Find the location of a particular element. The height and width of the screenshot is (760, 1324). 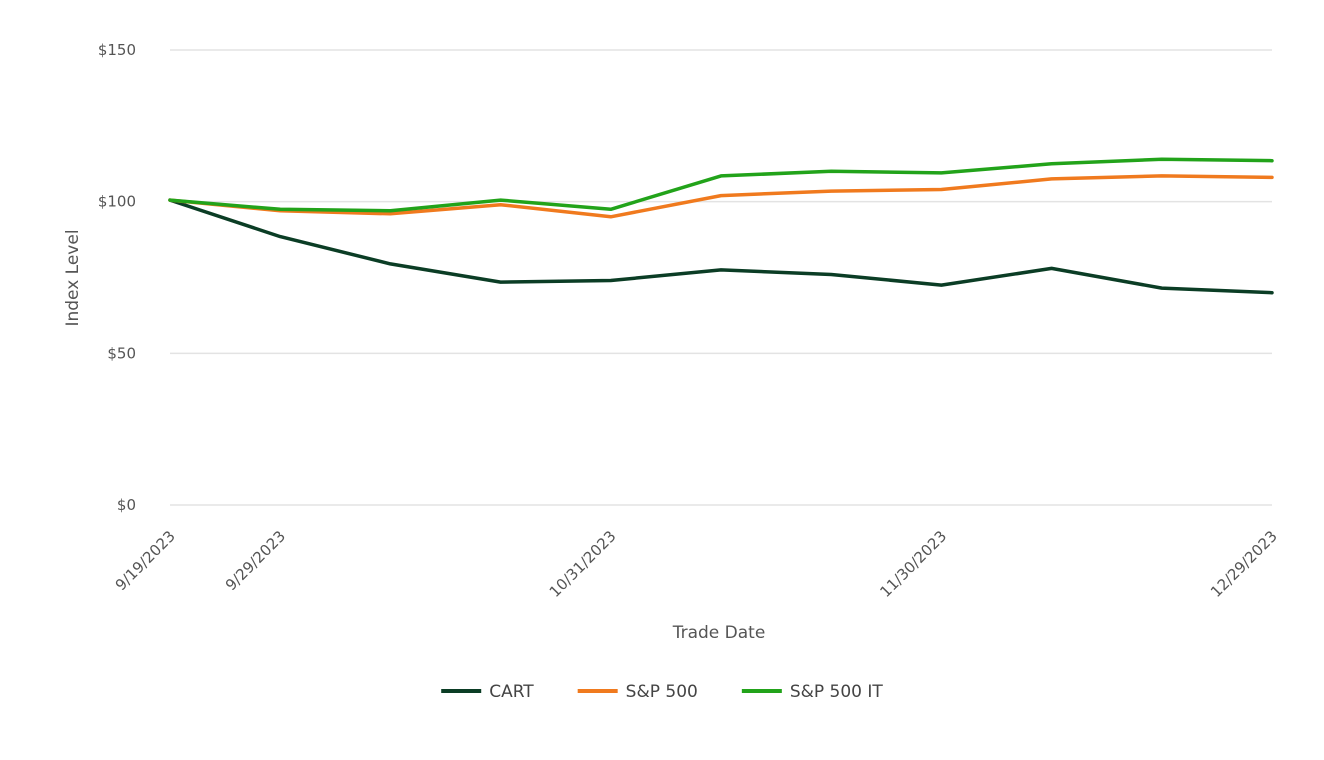

legend-label: CART is located at coordinates (511, 692).